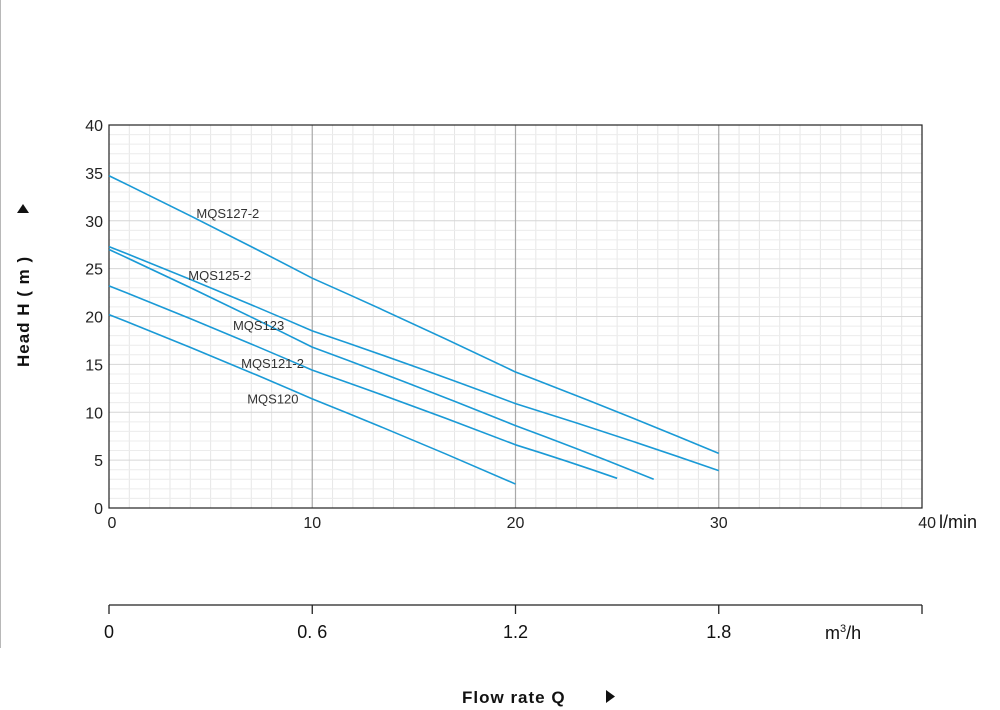 The image size is (1000, 710). What do you see at coordinates (272, 363) in the screenshot?
I see `series-label: MQS121-2` at bounding box center [272, 363].